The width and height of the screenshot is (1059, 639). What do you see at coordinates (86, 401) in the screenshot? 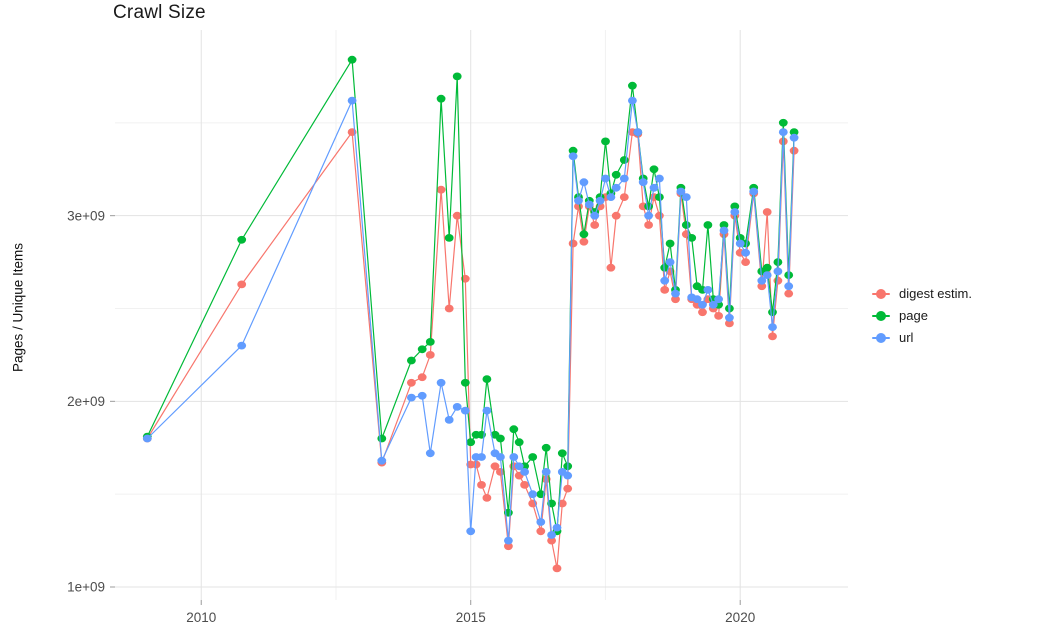
I see `y-tick-label: 2e+09` at bounding box center [86, 401].